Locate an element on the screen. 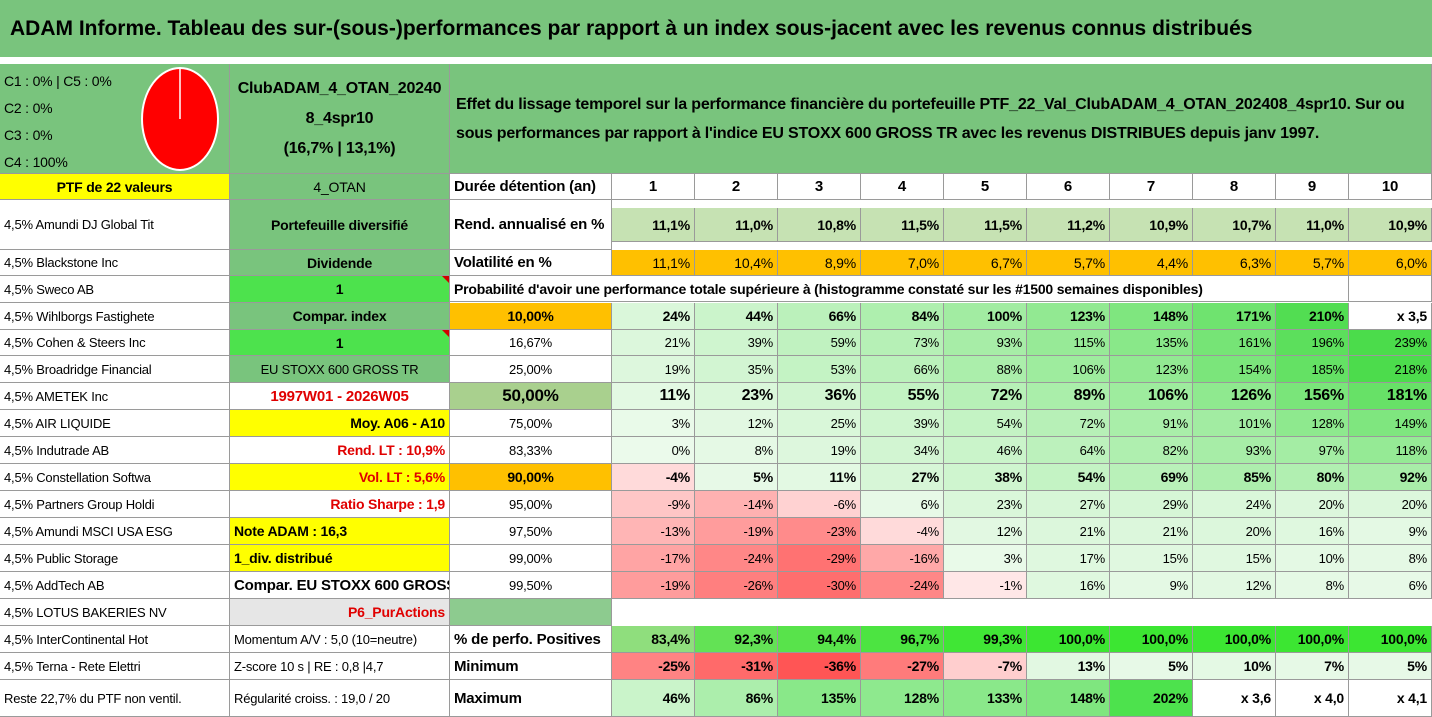 The width and height of the screenshot is (1432, 717). class-line-1: C1 : 0% | C5 : 0% is located at coordinates (58, 81).